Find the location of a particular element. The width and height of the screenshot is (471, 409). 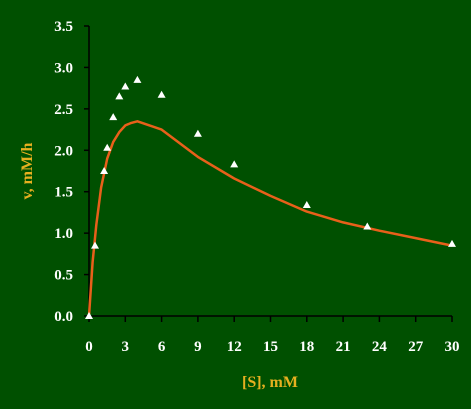

y-axis-title: v, mM/h is located at coordinates (27, 170).